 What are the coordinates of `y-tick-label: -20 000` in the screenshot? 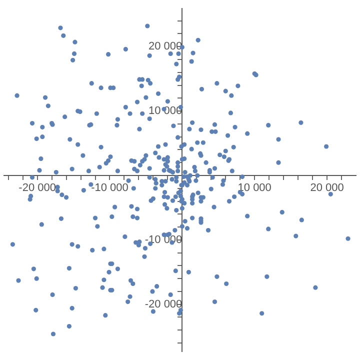 It's located at (163, 304).